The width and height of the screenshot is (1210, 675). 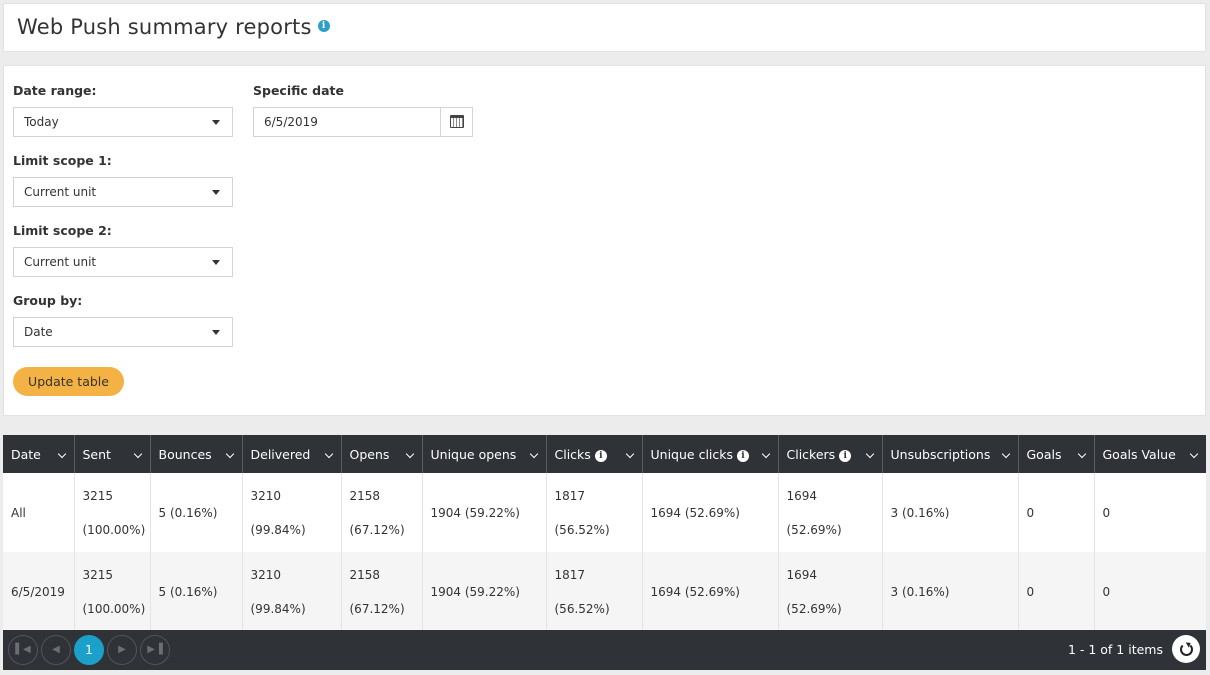 What do you see at coordinates (122, 650) in the screenshot?
I see `next-page-icon: ▶` at bounding box center [122, 650].